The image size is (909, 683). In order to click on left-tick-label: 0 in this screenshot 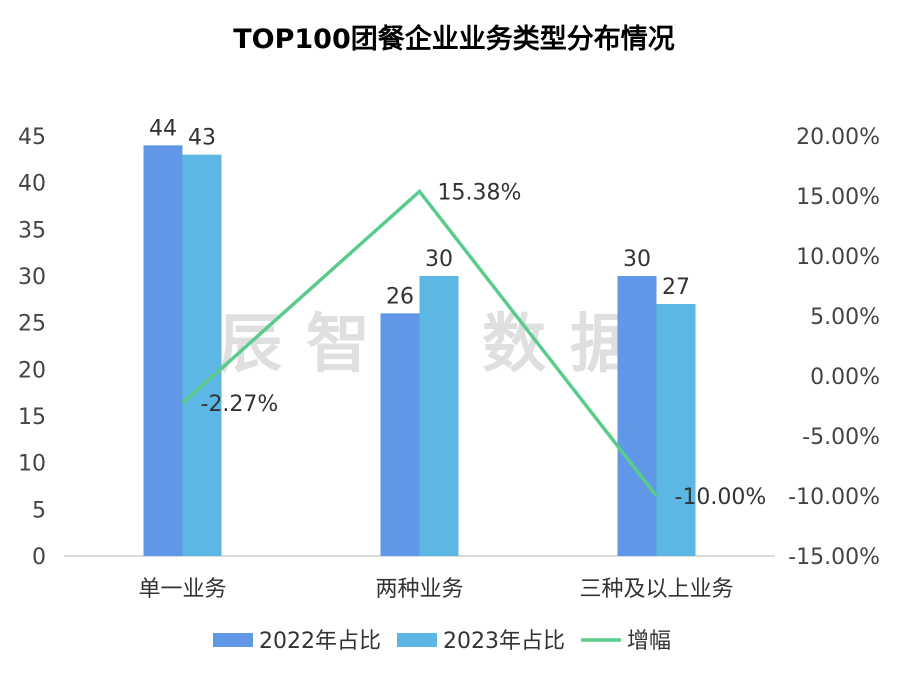, I will do `click(39, 557)`.